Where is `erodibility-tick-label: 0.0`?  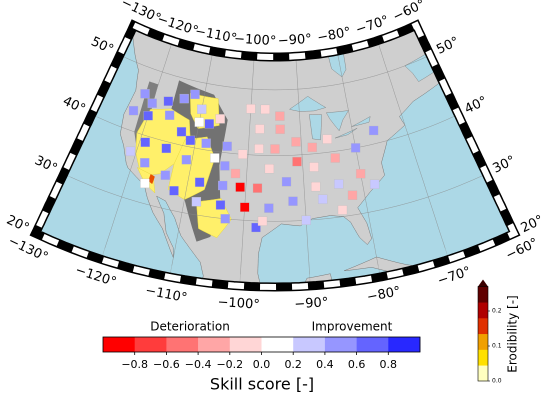
erodibility-tick-label: 0.0 is located at coordinates (497, 381).